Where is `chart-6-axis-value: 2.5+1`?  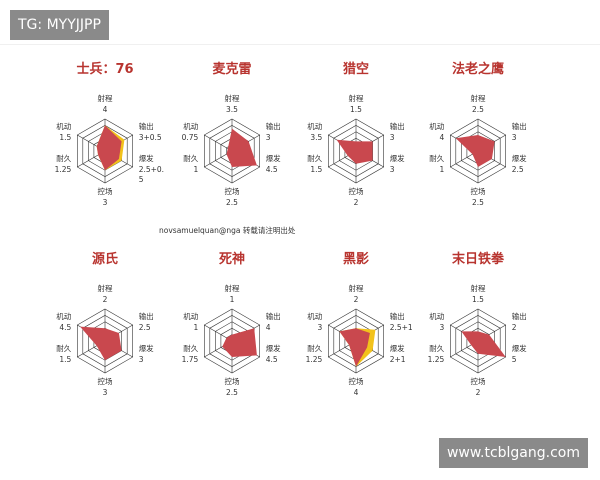
chart-6-axis-value: 2.5+1 is located at coordinates (401, 327).